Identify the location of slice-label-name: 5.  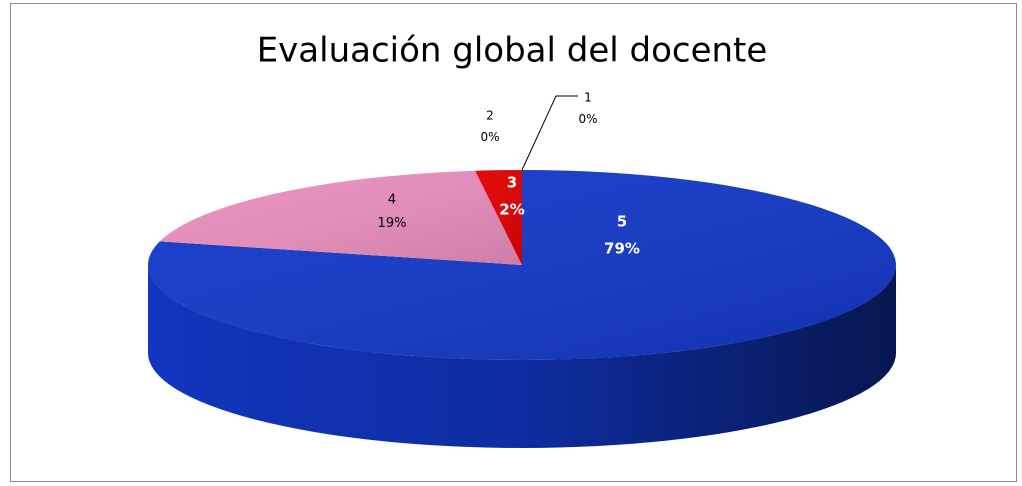
(622, 222).